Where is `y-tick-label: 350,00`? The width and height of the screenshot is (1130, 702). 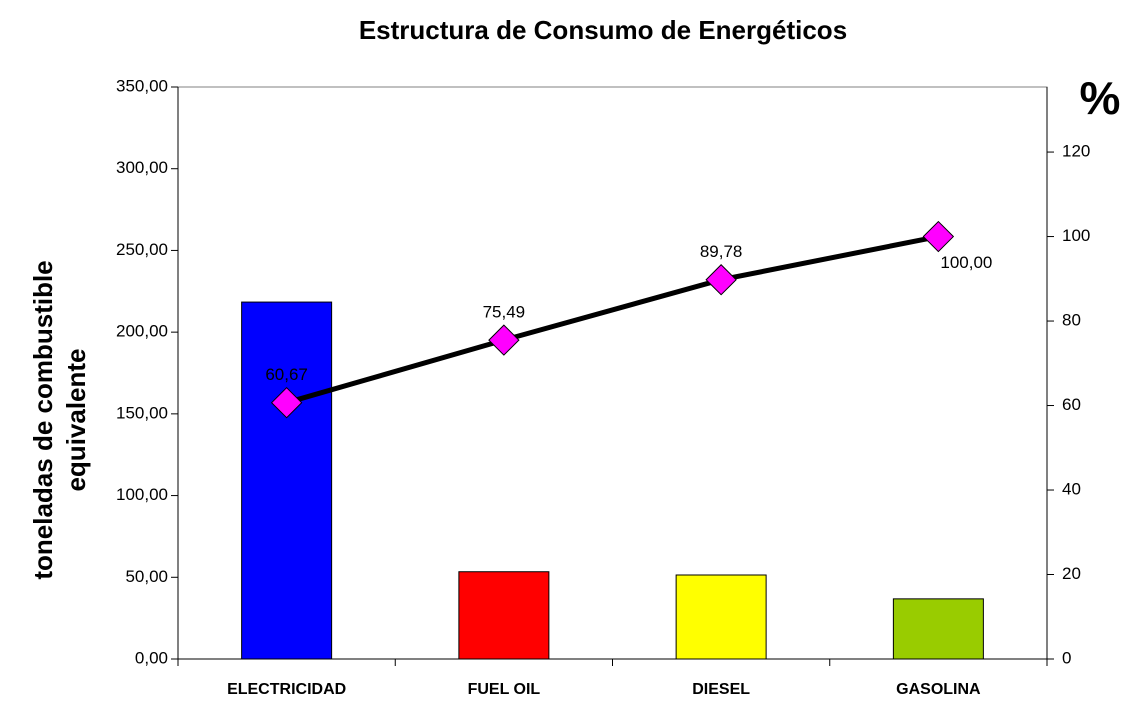
y-tick-label: 350,00 is located at coordinates (142, 85).